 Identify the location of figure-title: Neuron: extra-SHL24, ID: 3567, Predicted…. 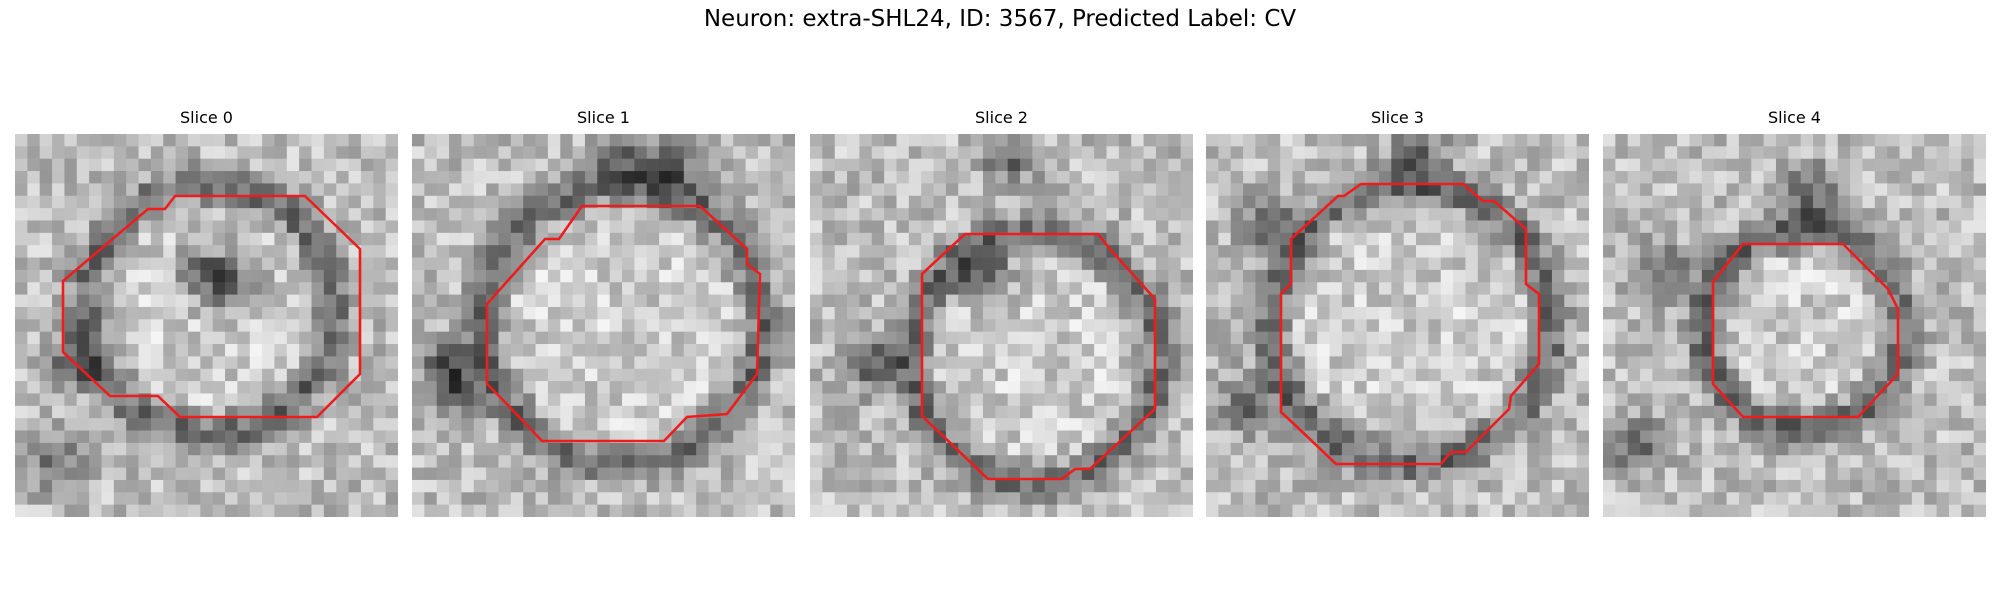
(1000, 19).